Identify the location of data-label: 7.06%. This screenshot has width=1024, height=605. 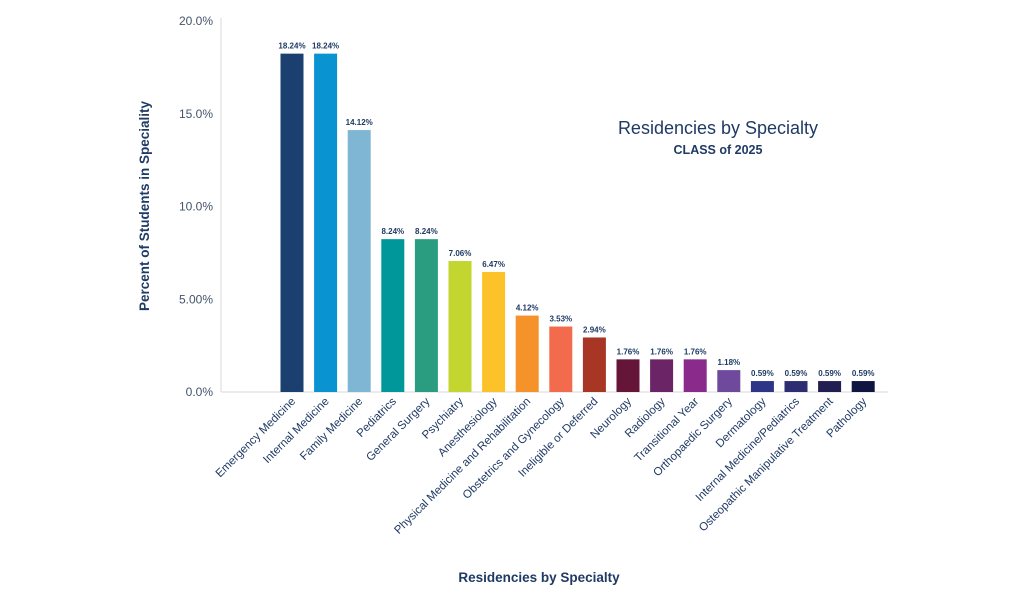
(460, 253).